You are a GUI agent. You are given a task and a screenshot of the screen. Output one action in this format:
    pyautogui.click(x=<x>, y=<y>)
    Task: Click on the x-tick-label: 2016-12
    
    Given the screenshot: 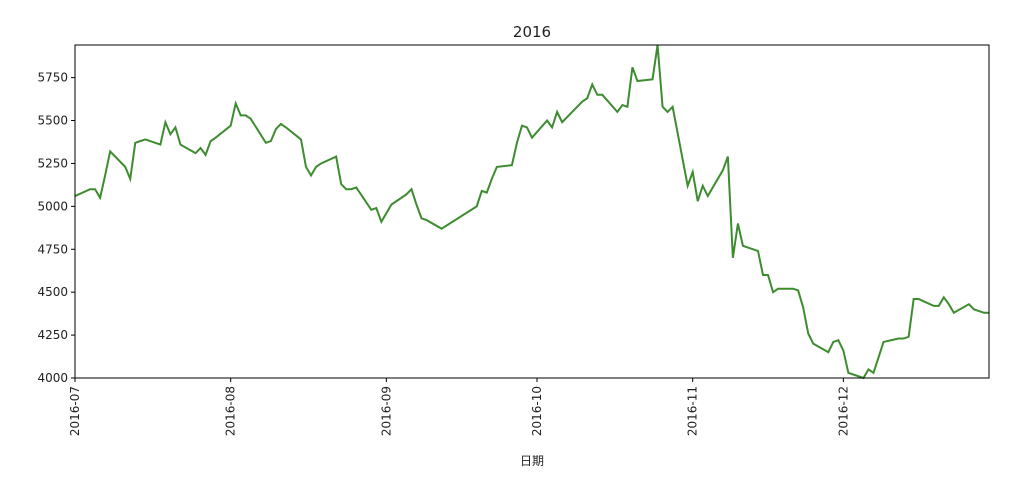 What is the action you would take?
    pyautogui.click(x=843, y=411)
    